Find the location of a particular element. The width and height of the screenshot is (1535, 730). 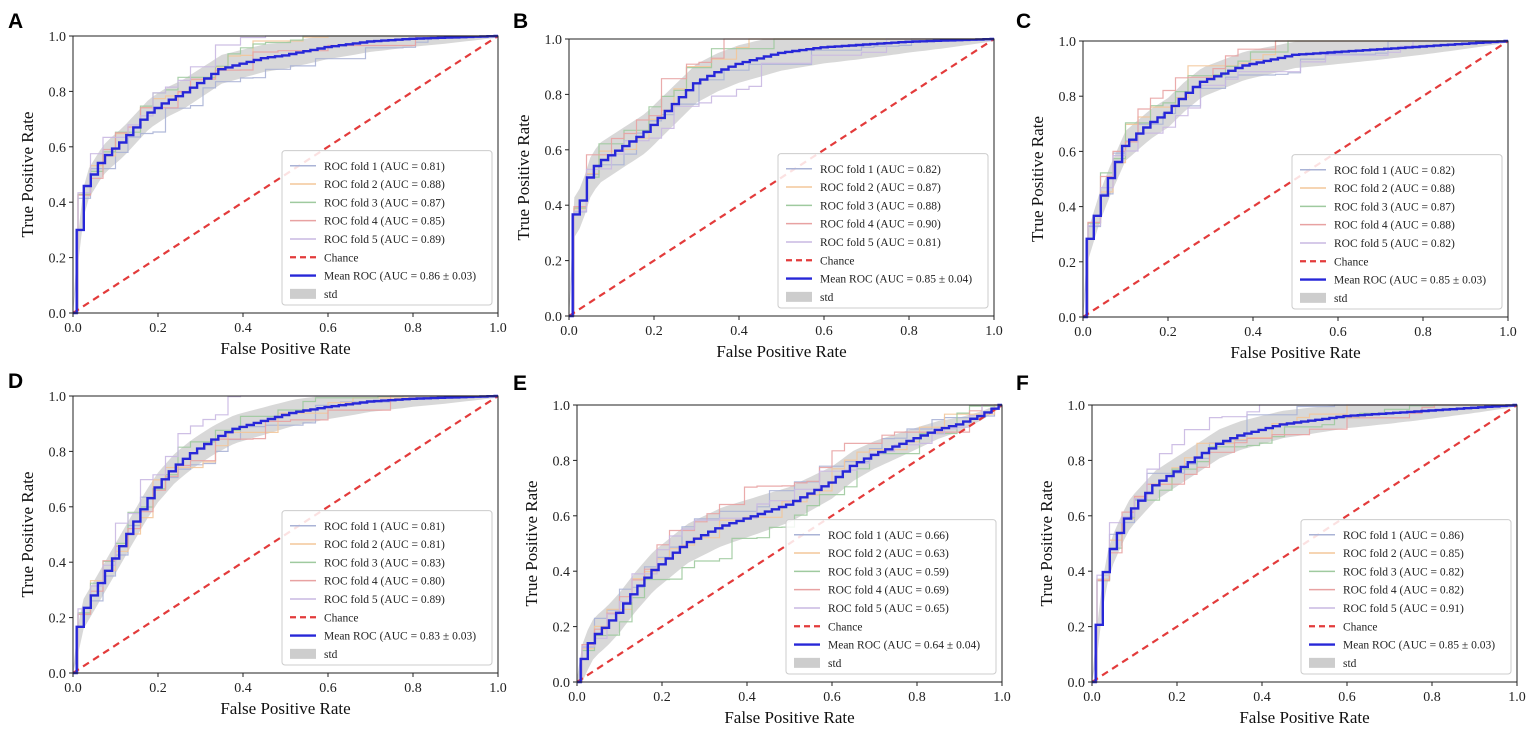

legend-fold-3-label: ROC fold 3 (AUC = 0.59) is located at coordinates (888, 572).